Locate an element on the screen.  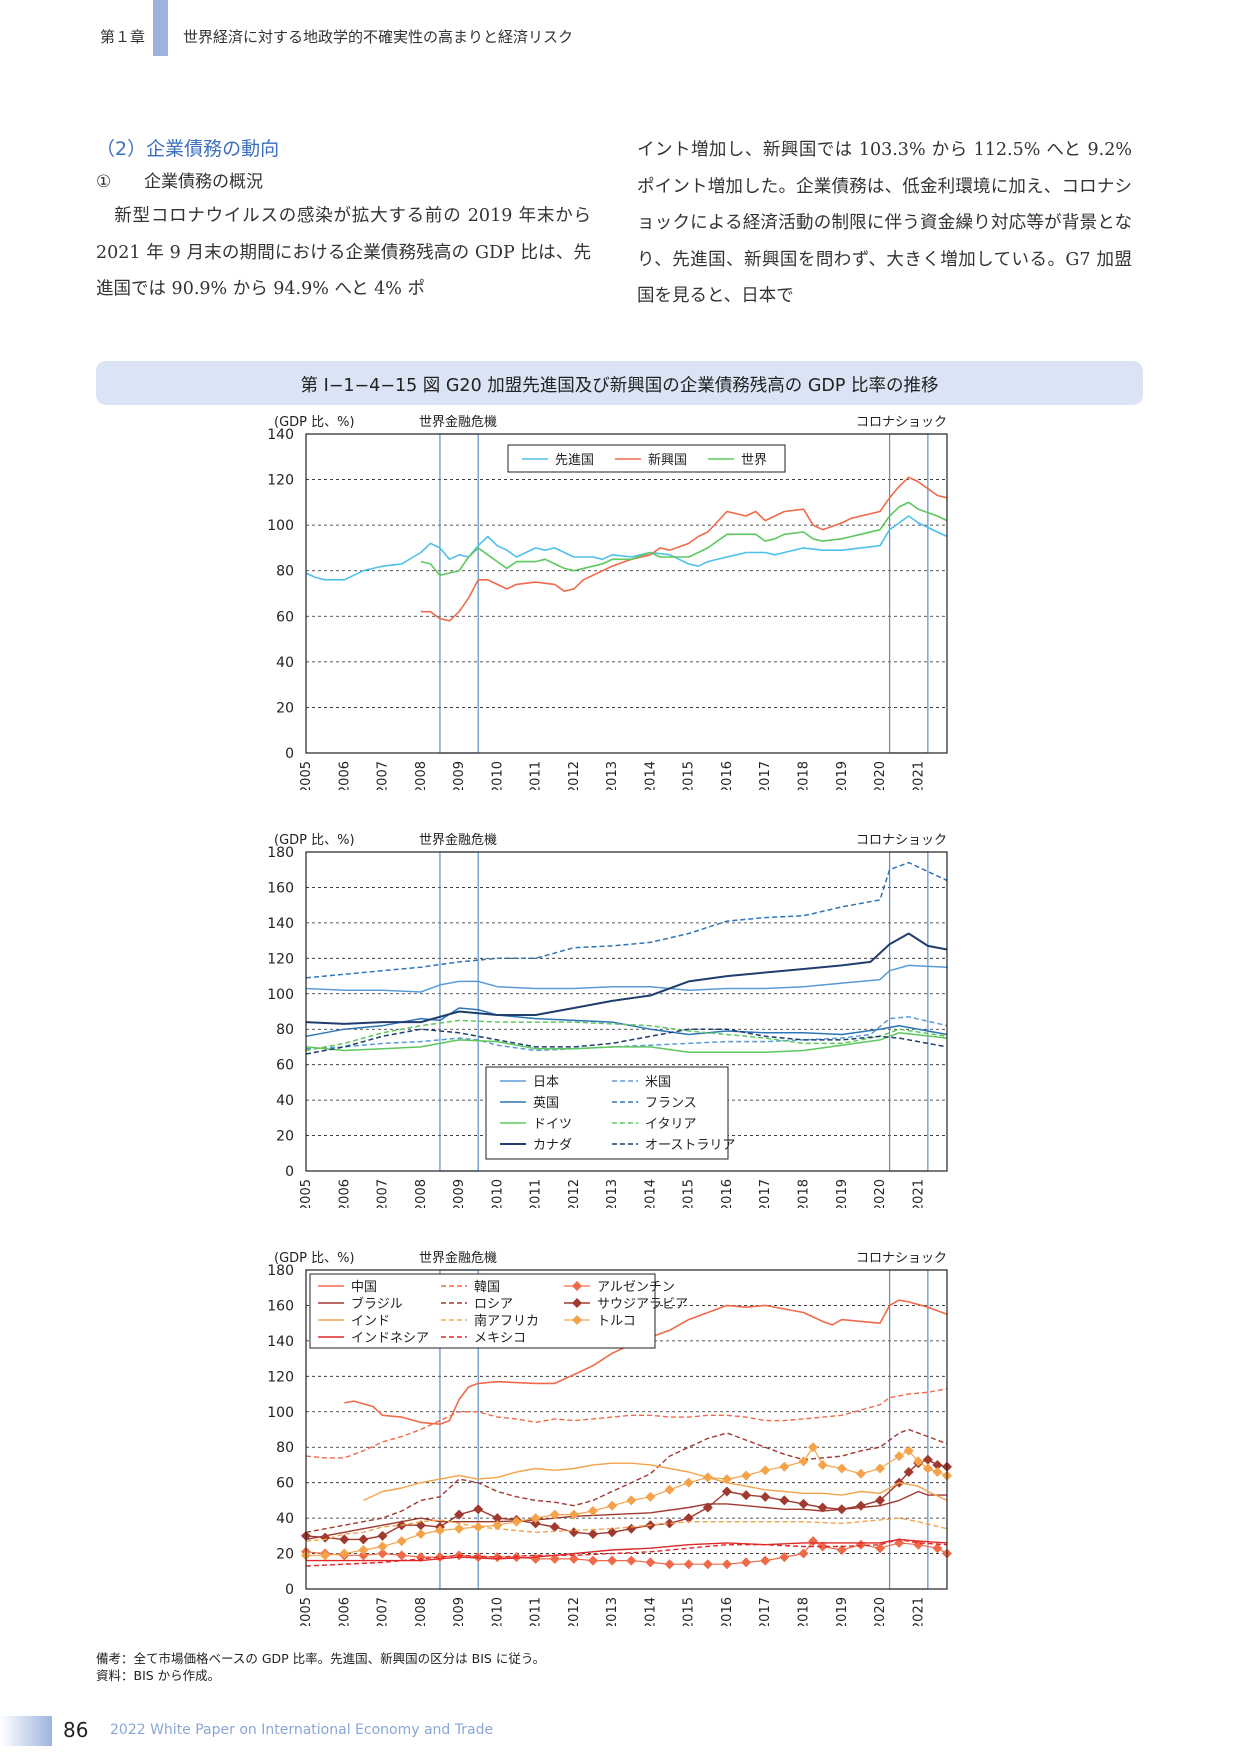
legend-label: 先進国 is located at coordinates (574, 460).